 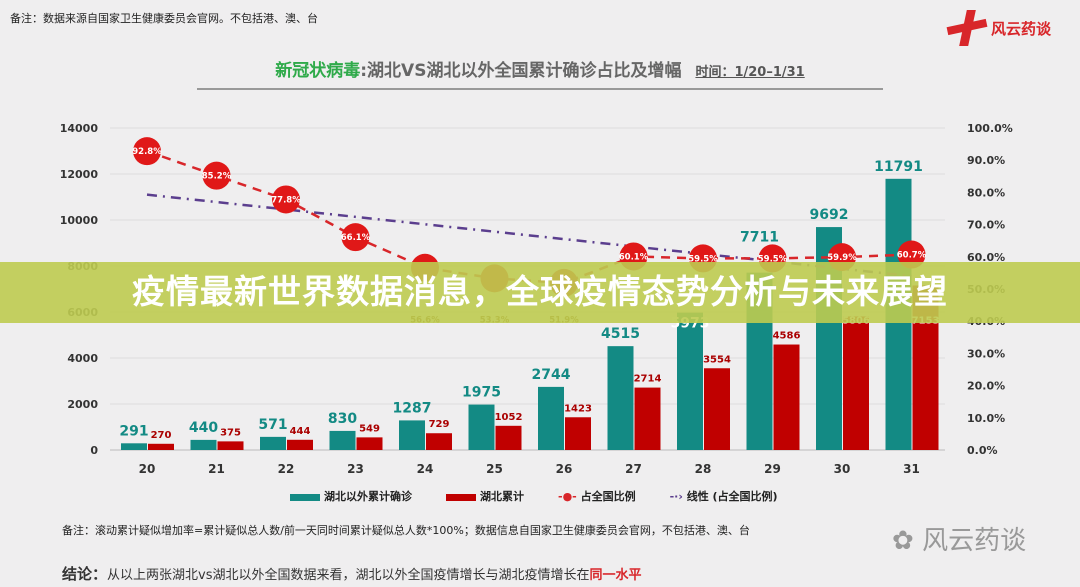 What do you see at coordinates (509, 417) in the screenshot?
I see `bar-label-hubei: 1052` at bounding box center [509, 417].